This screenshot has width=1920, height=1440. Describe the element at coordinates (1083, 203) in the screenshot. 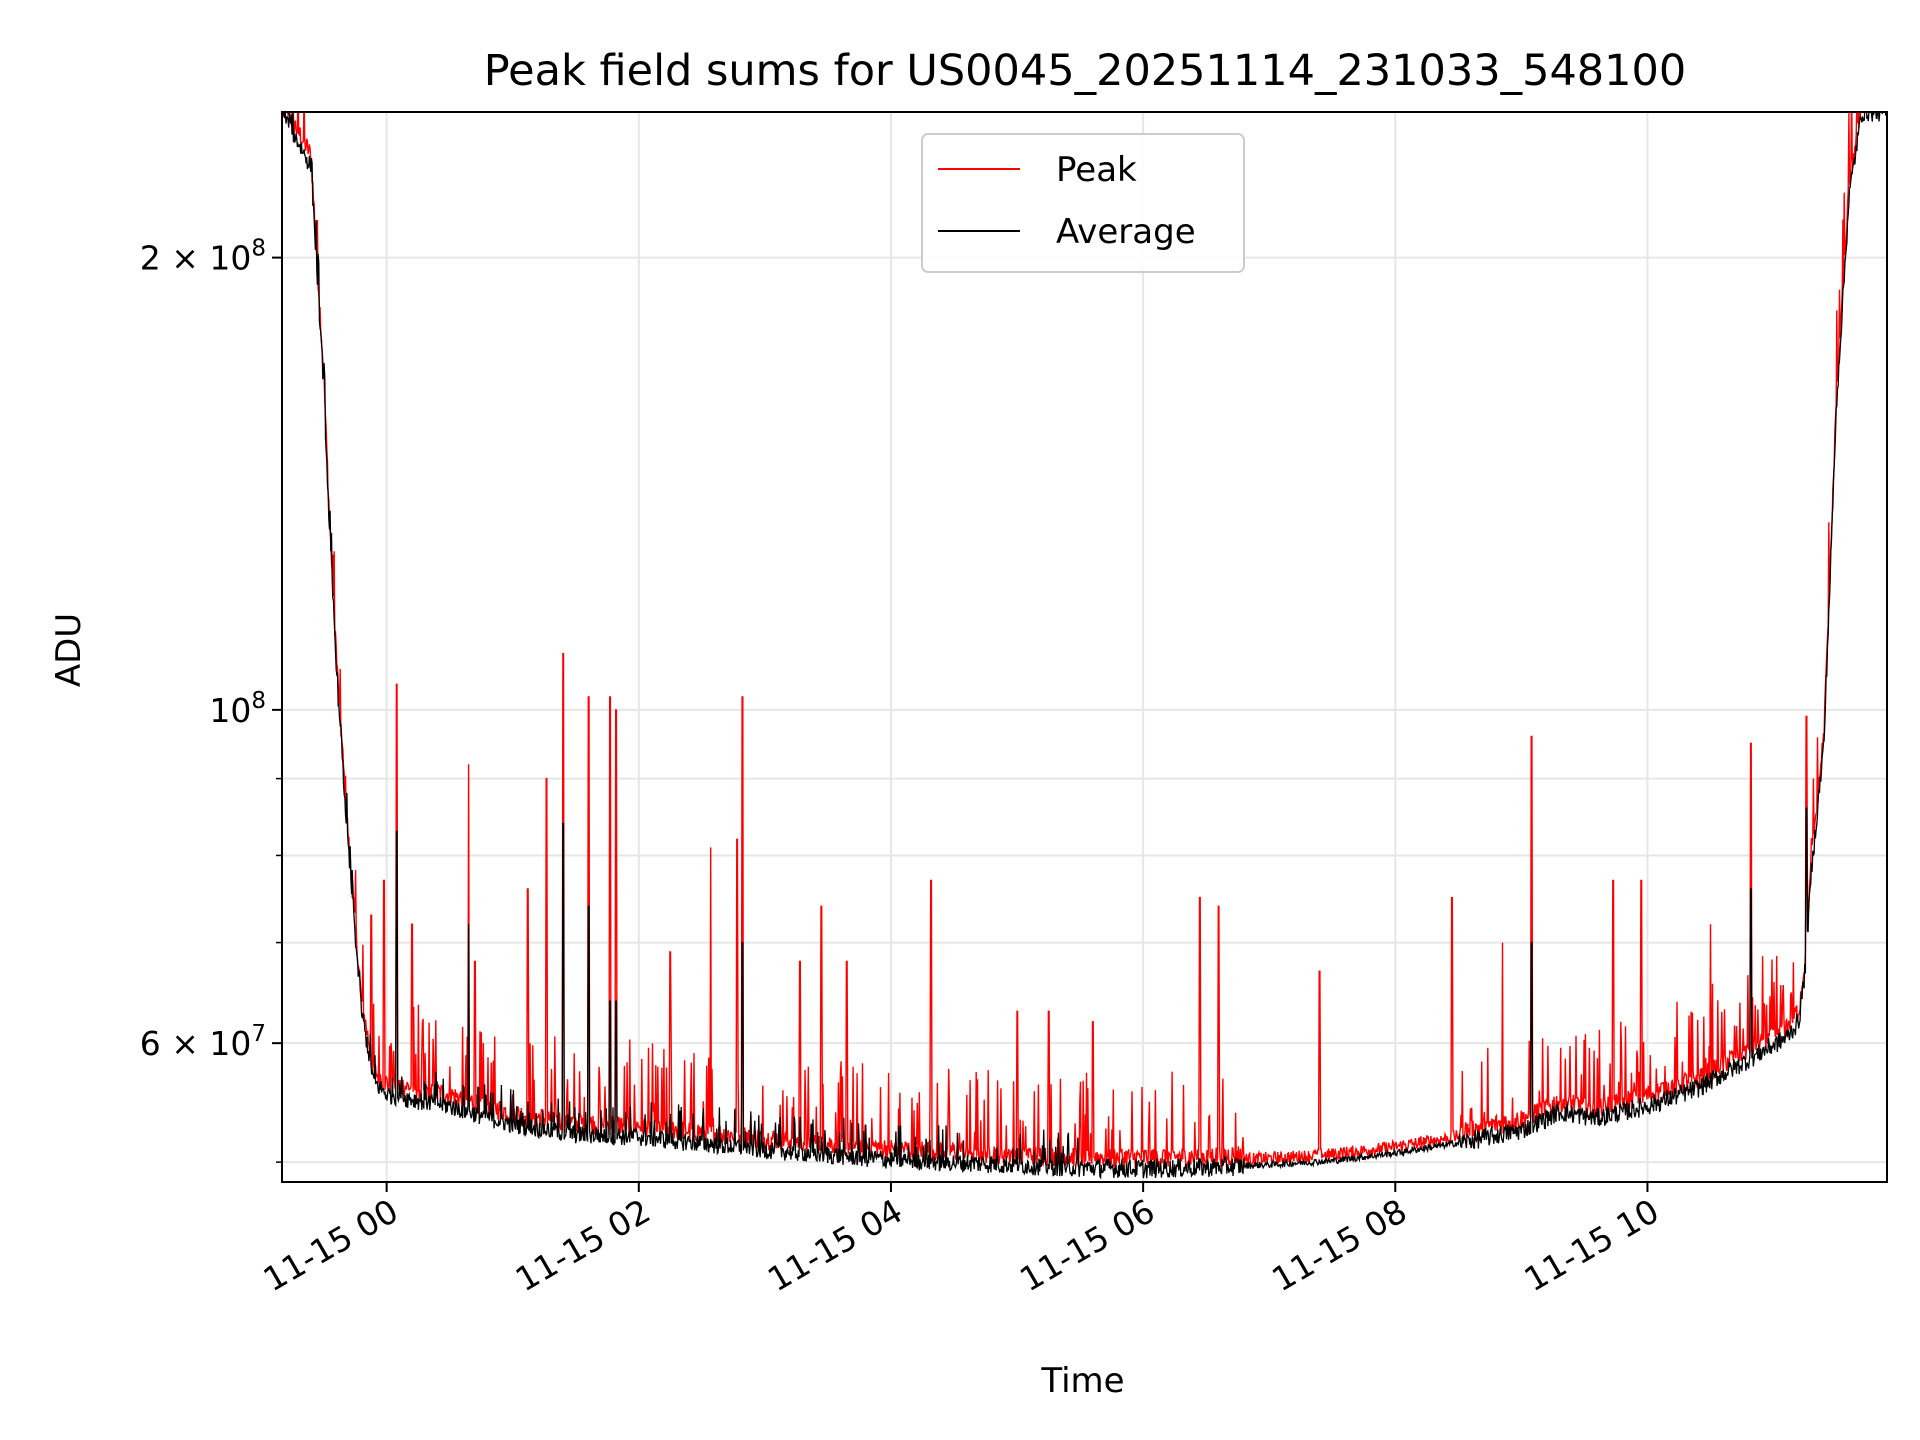

I see `legend: Peak Average` at that location.